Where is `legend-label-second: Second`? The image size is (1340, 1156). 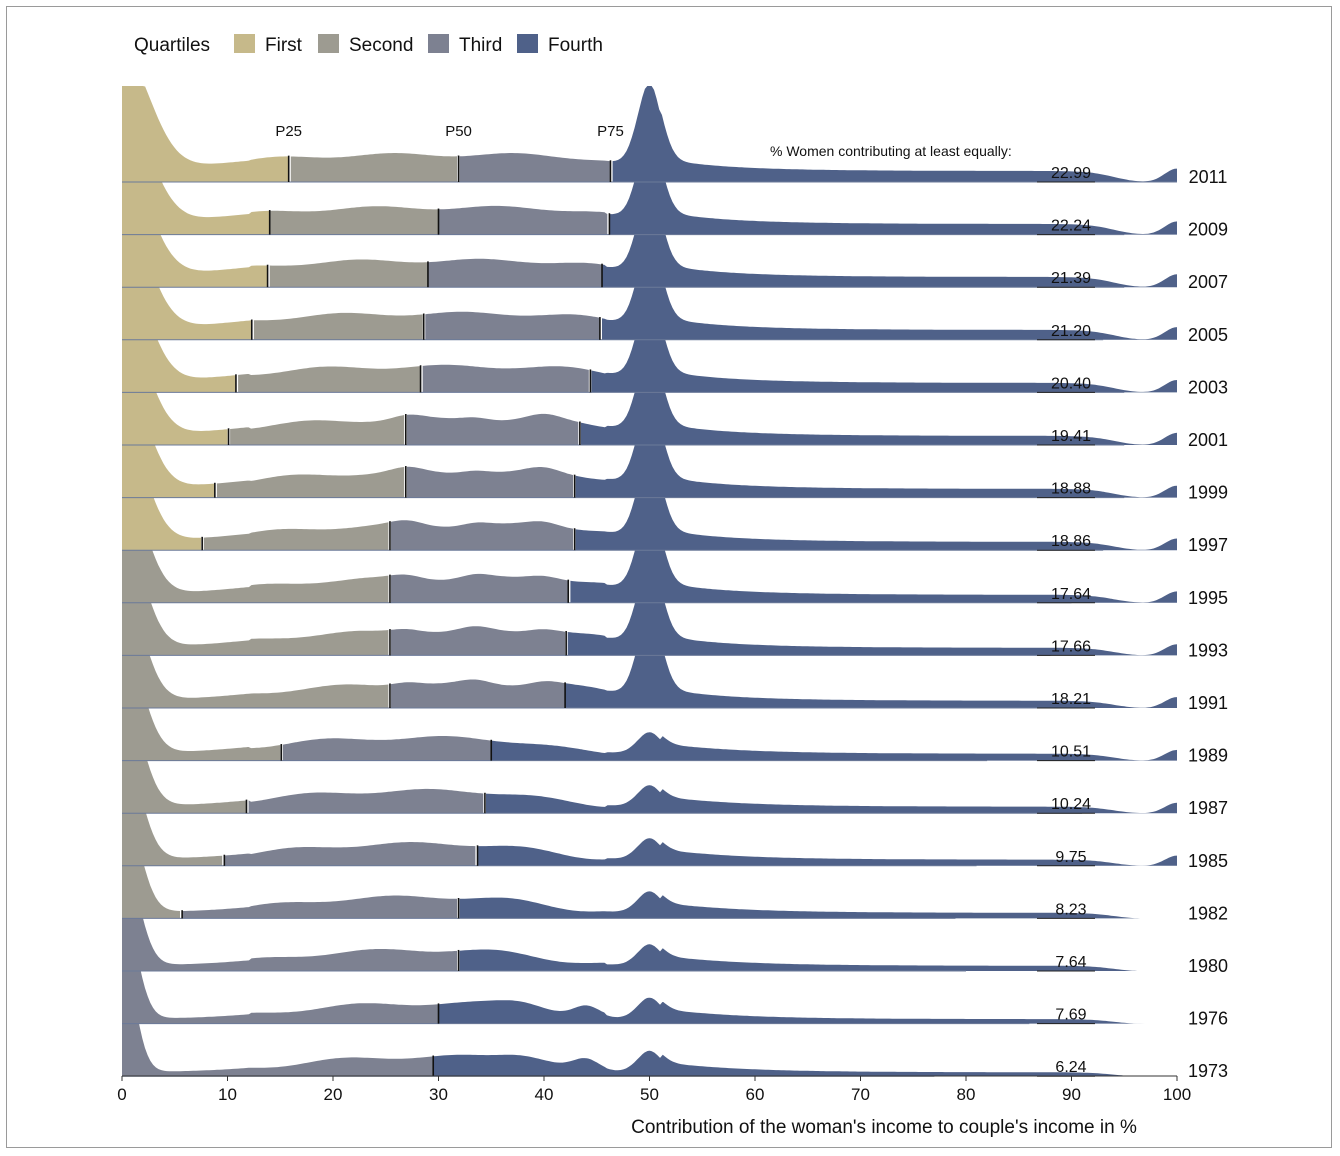
legend-label-second: Second is located at coordinates (381, 45).